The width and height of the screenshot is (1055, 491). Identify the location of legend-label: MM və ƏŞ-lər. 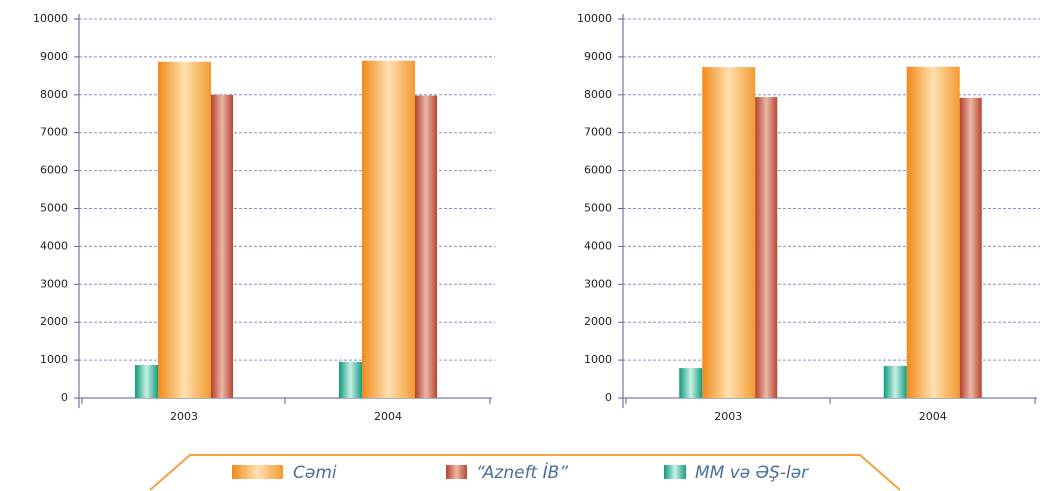
(752, 473).